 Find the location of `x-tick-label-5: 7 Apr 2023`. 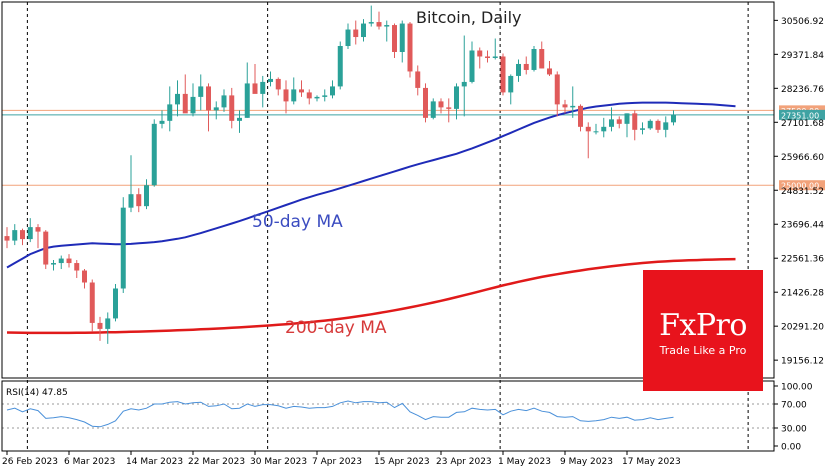

x-tick-label-5: 7 Apr 2023 is located at coordinates (337, 462).